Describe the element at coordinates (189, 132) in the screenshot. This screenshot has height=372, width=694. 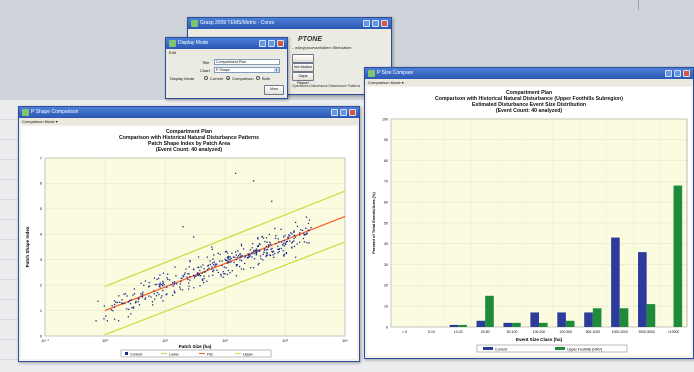
I see `scatter-chart-title: Compartment Plan` at that location.